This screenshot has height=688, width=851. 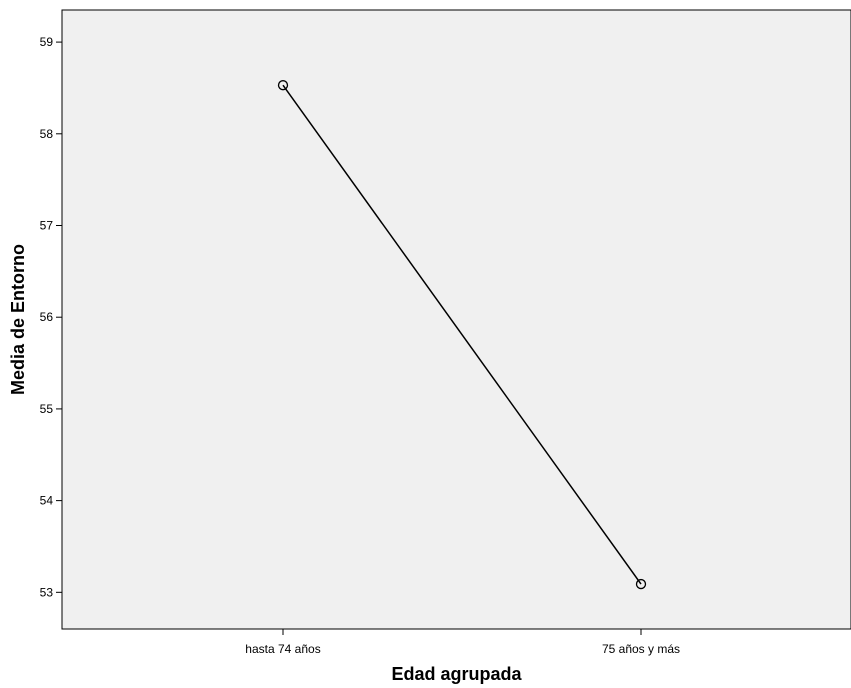 I want to click on x-axis-ticks: hasta 74 años 75 años y más, so click(x=462, y=642).